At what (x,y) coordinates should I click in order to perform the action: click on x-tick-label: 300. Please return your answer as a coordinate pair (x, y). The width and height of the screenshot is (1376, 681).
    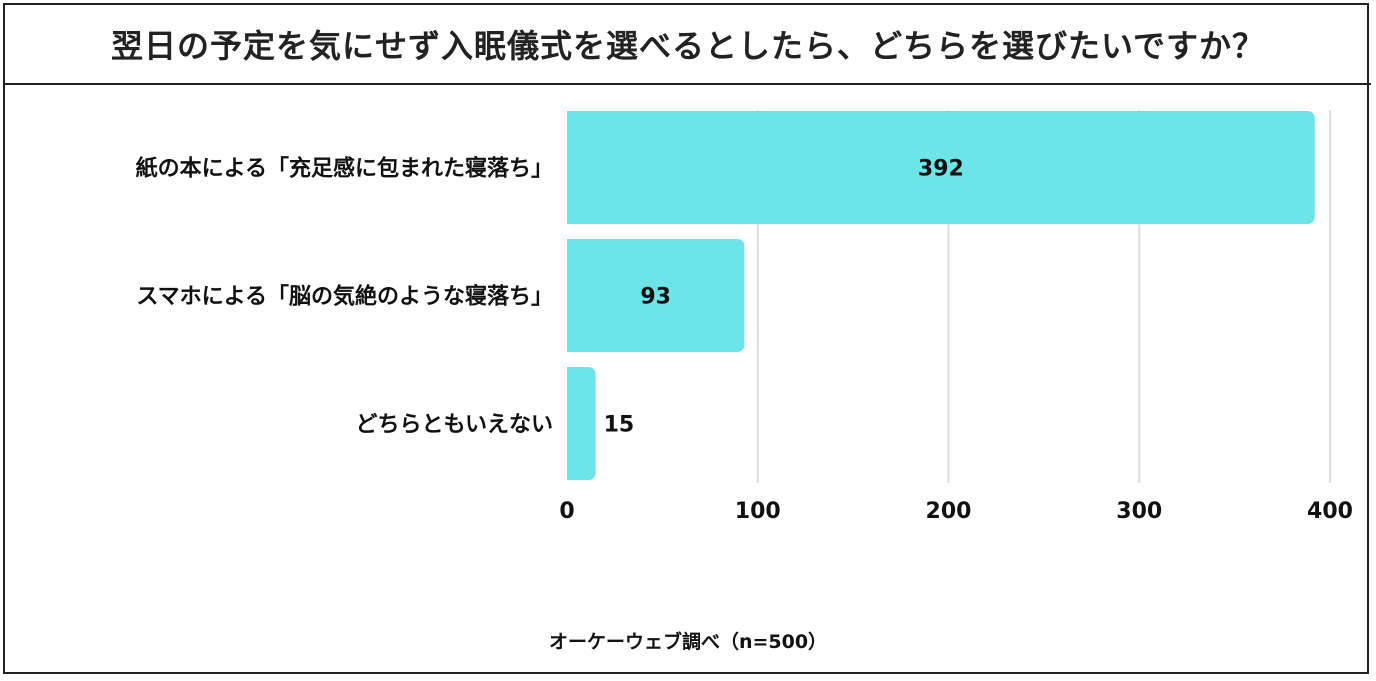
    Looking at the image, I should click on (1139, 511).